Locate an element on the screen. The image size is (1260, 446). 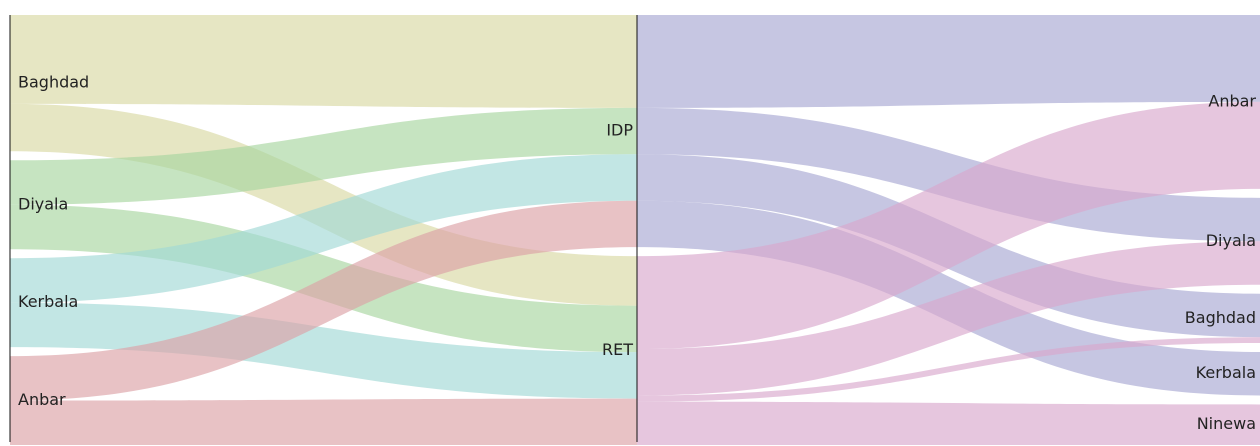
node-label-baghdad-origin: Baghdad is located at coordinates (53, 82).